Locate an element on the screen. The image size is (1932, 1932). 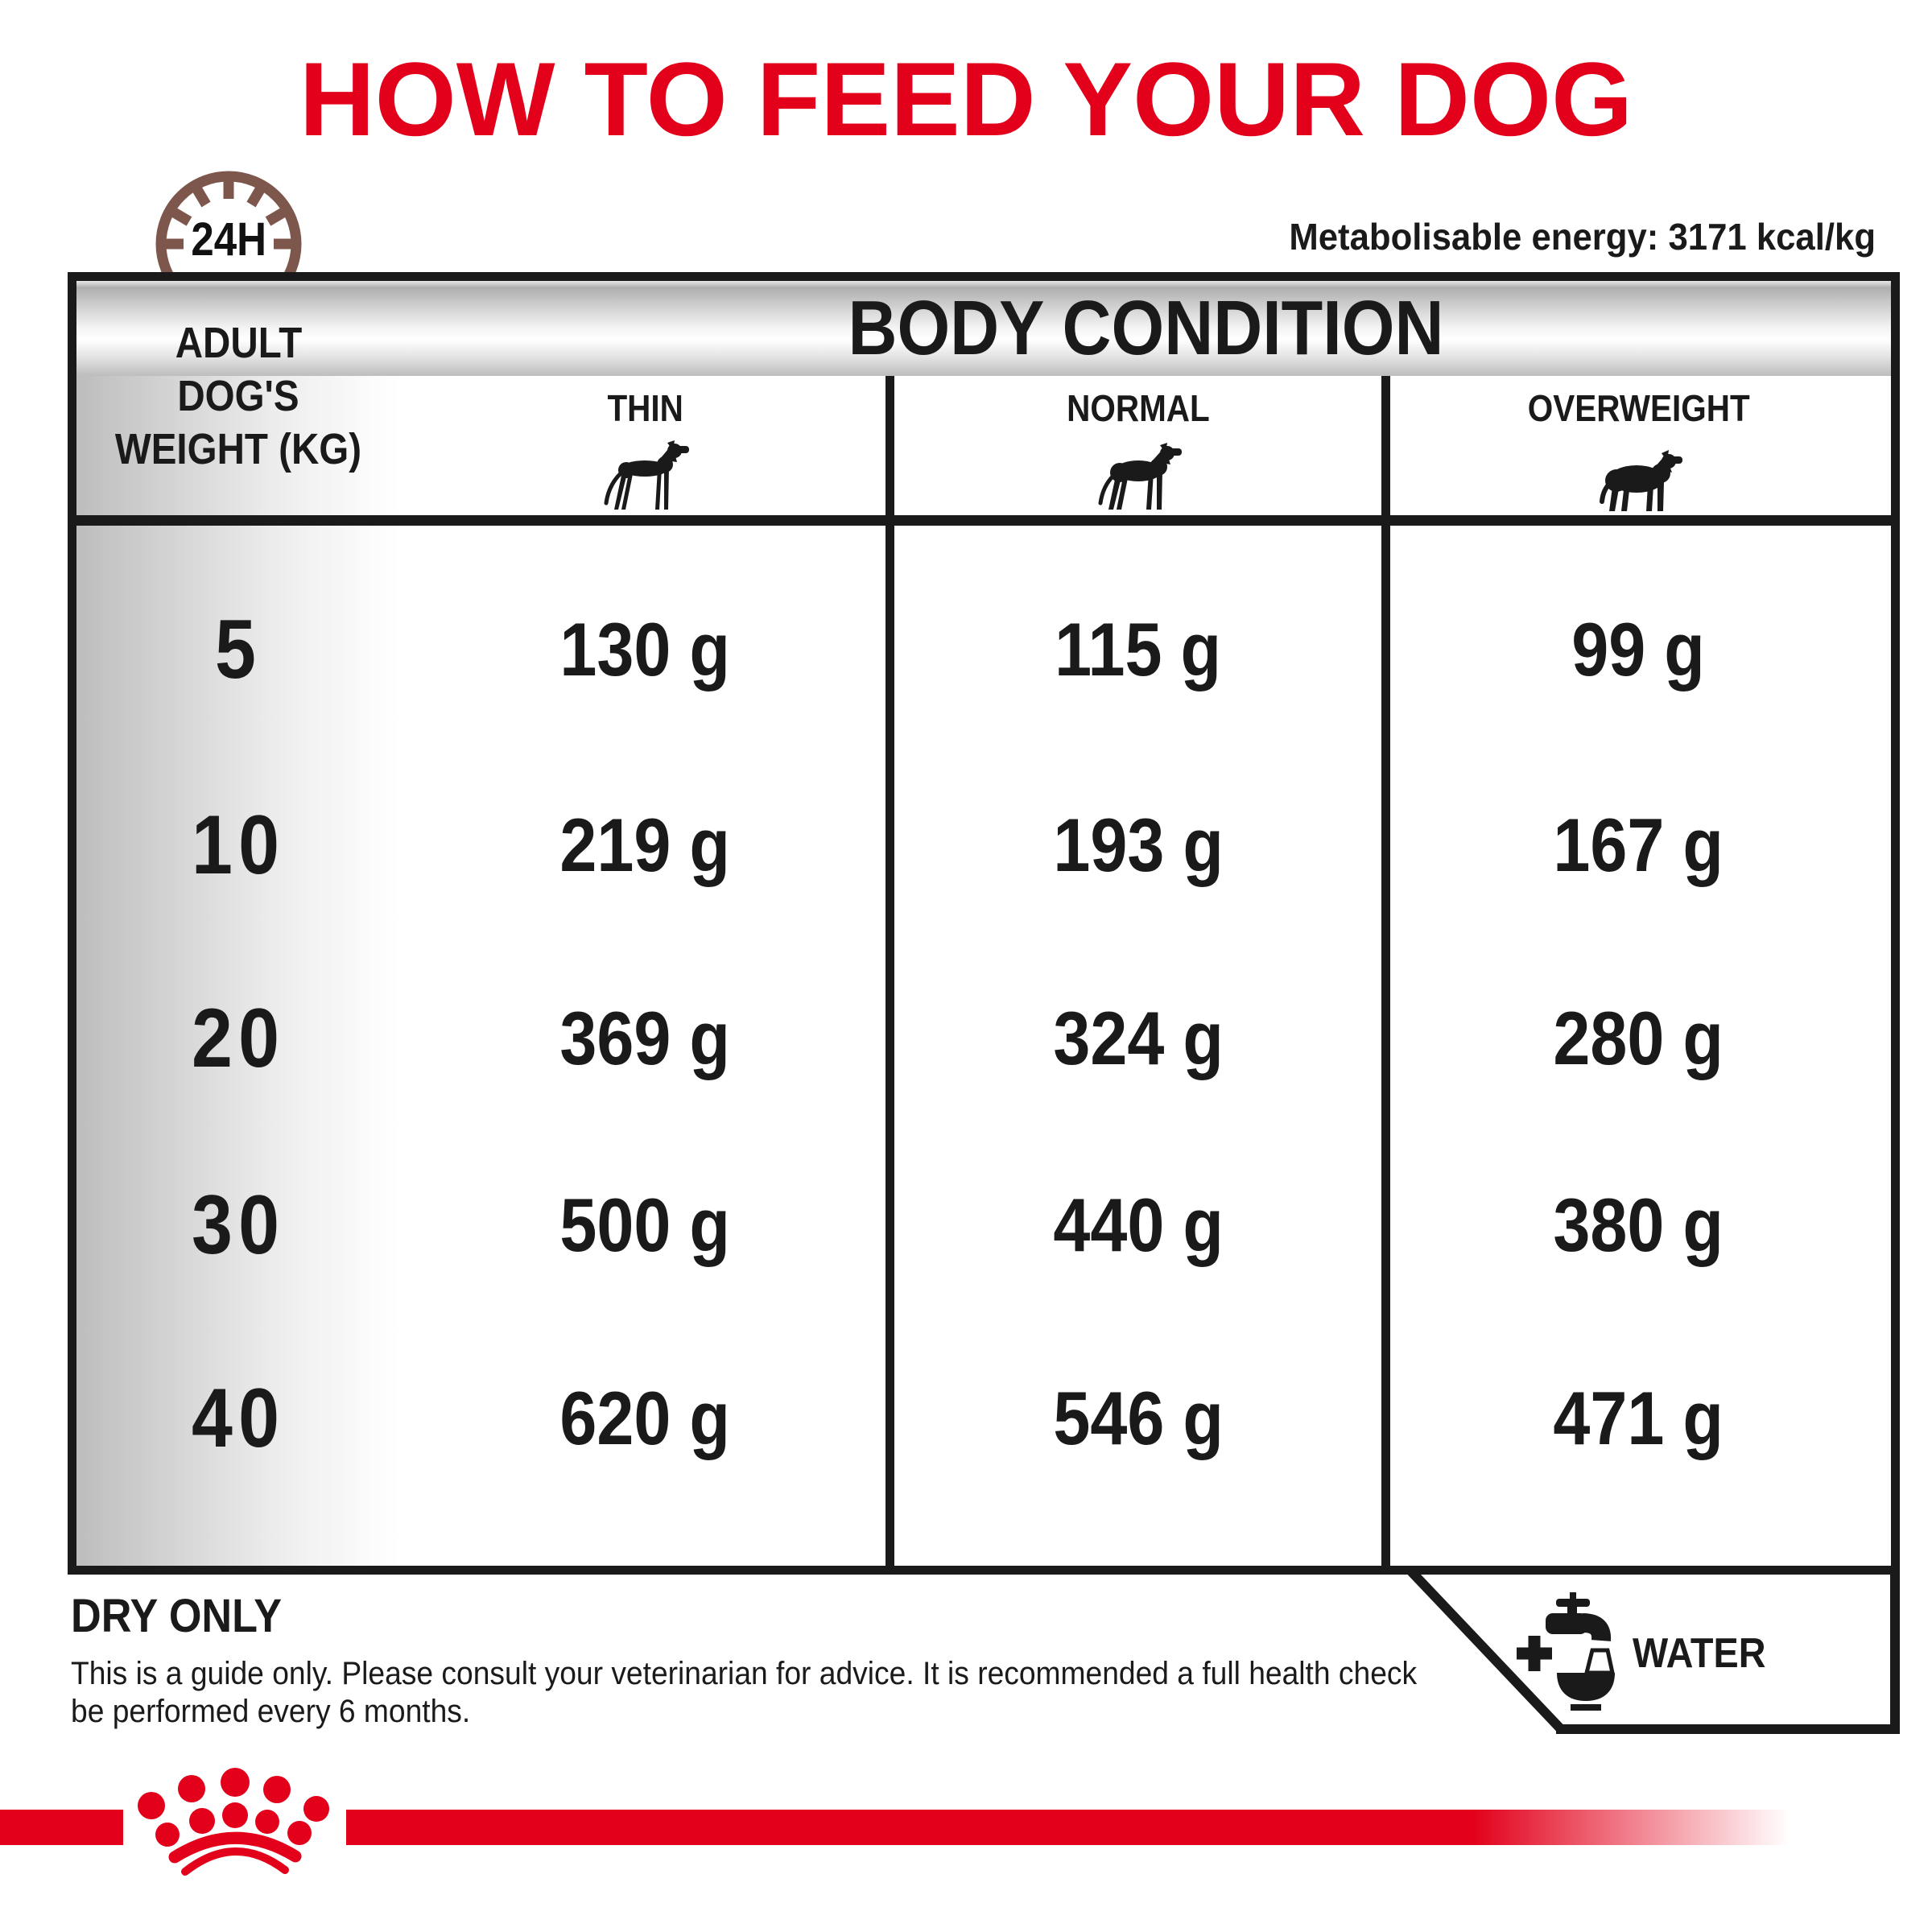
serving-cell-normal: 546 g is located at coordinates (1138, 1418).